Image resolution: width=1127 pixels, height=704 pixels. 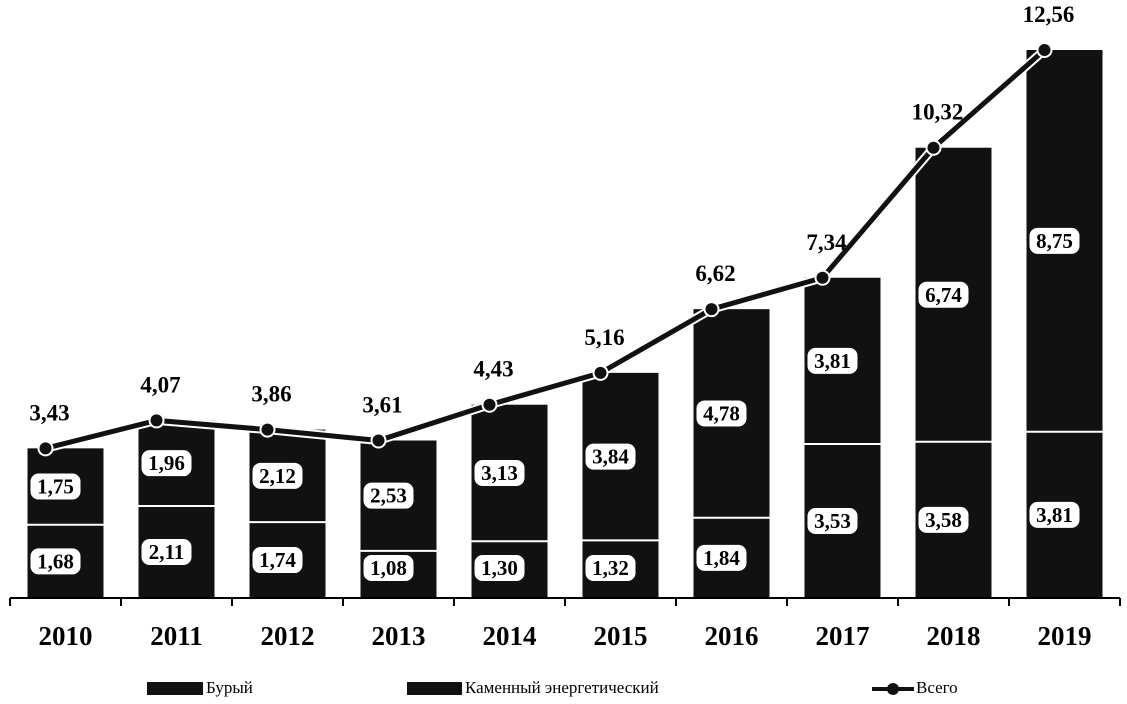 I want to click on x-tick-label-2012: 2012, so click(x=288, y=636).